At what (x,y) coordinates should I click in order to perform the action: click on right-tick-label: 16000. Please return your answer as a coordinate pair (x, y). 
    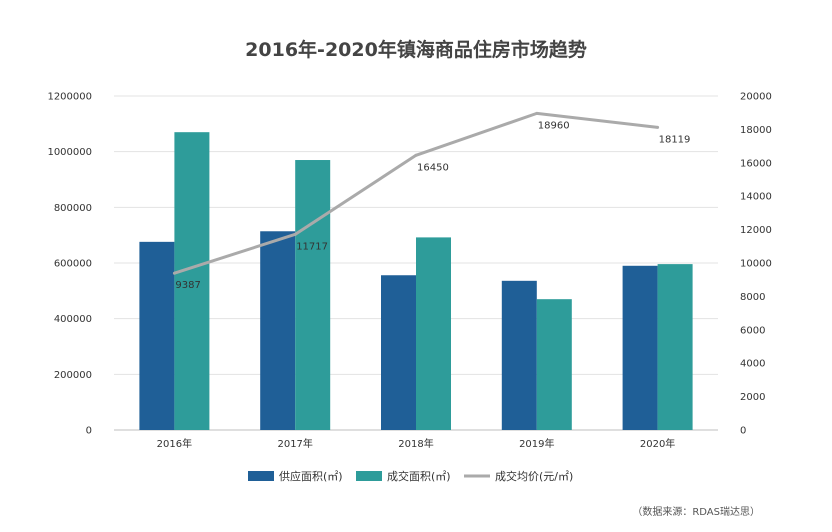
    Looking at the image, I should click on (756, 163).